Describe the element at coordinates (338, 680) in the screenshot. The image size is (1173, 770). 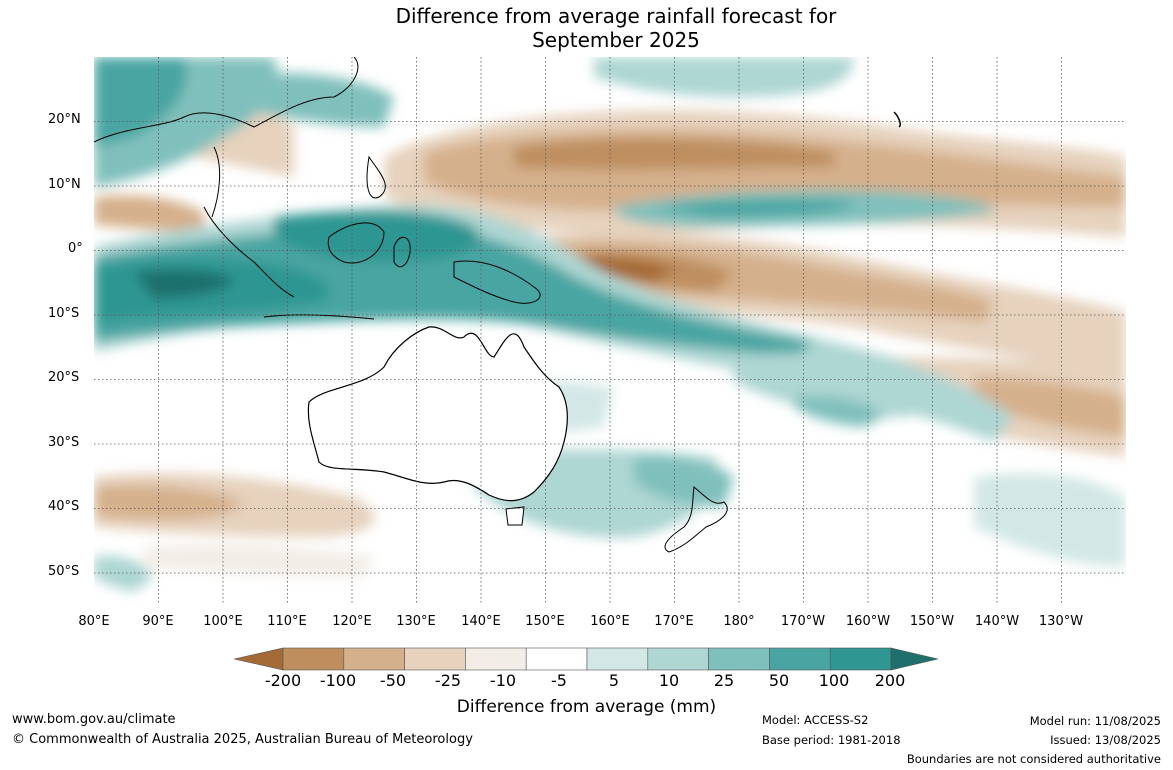
I see `legend-label: -100` at that location.